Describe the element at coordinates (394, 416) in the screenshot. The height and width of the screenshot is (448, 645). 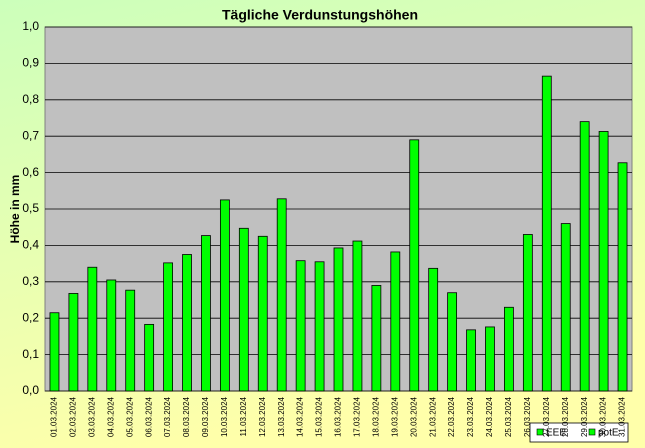
I see `x-tick-label: 19.03.2024` at that location.